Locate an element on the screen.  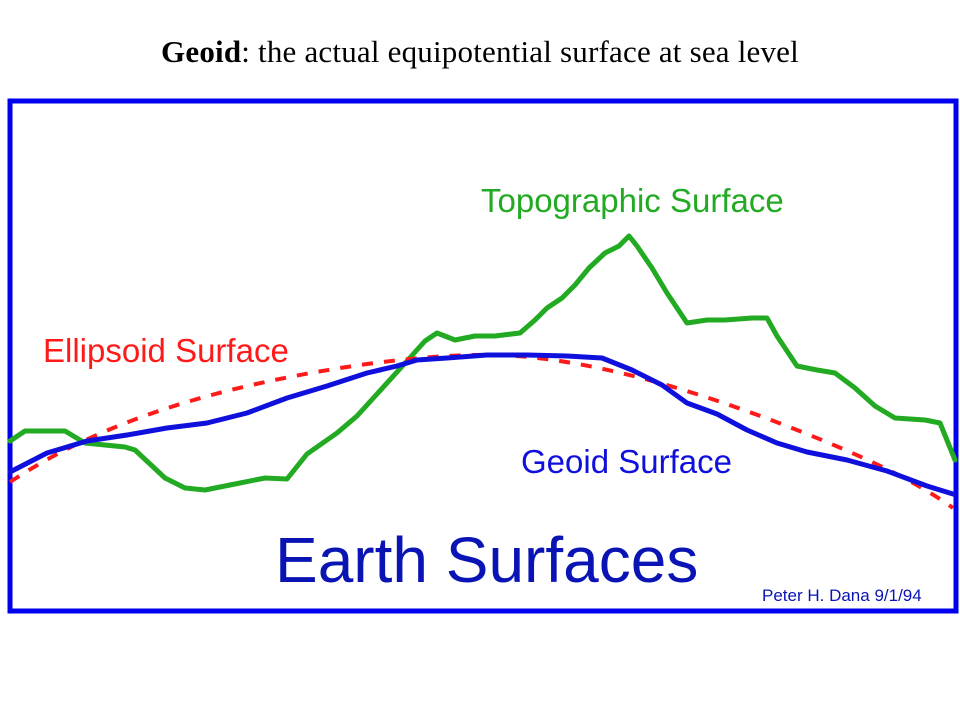
figure-credit: Peter H. Dana 9/1/94 is located at coordinates (842, 595).